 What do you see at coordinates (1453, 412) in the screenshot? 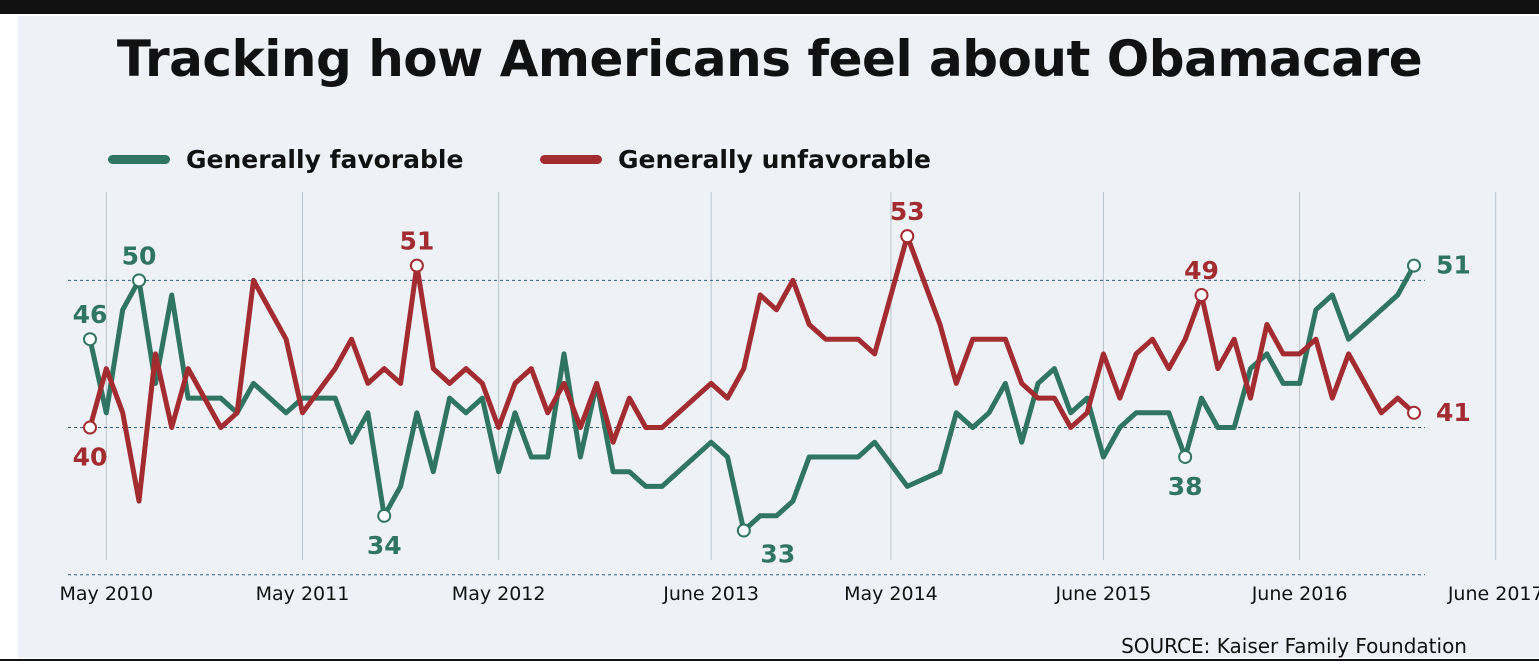
I see `data-label: 41` at bounding box center [1453, 412].